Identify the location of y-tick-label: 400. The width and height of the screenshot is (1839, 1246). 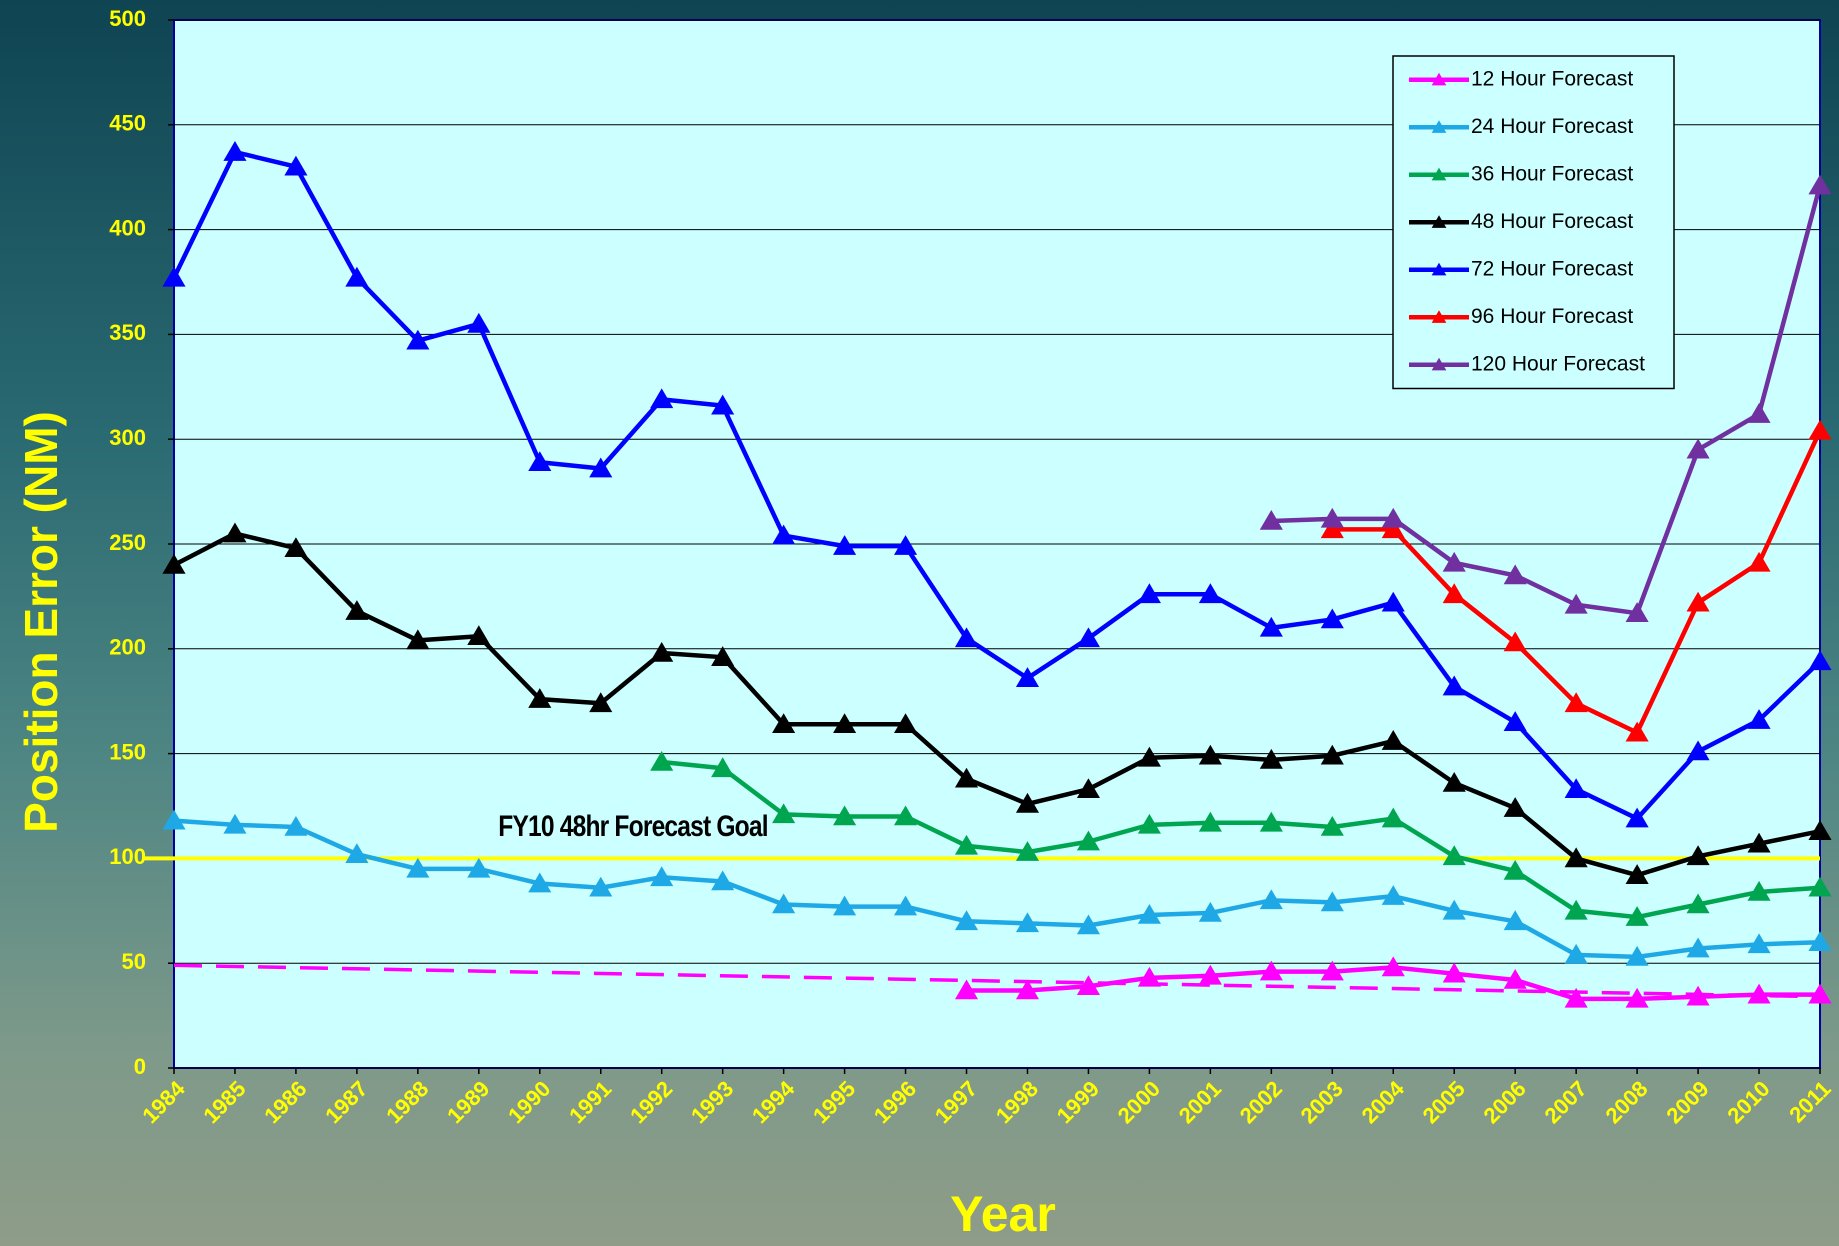
(127, 227).